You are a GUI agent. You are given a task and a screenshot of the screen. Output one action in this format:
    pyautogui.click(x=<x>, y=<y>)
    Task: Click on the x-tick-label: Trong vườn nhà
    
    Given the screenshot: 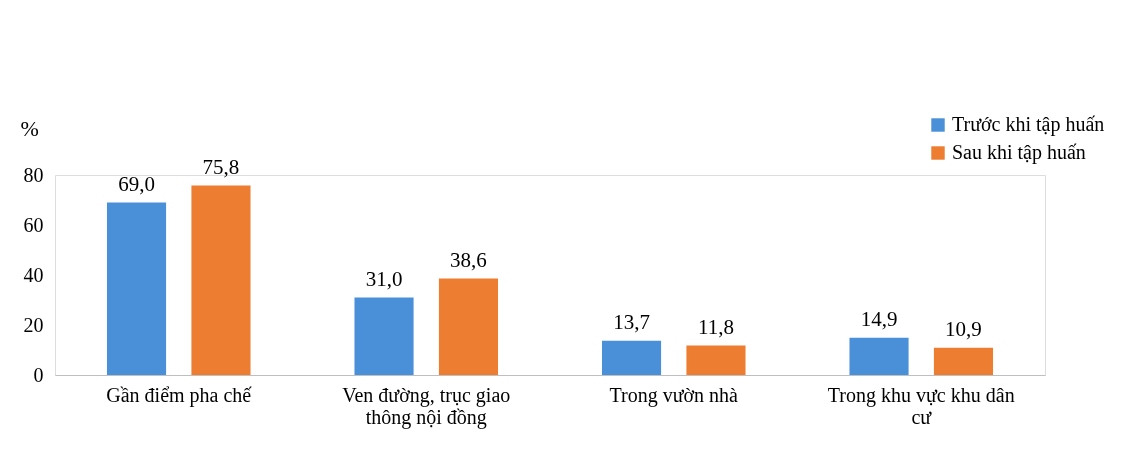 What is the action you would take?
    pyautogui.click(x=674, y=395)
    